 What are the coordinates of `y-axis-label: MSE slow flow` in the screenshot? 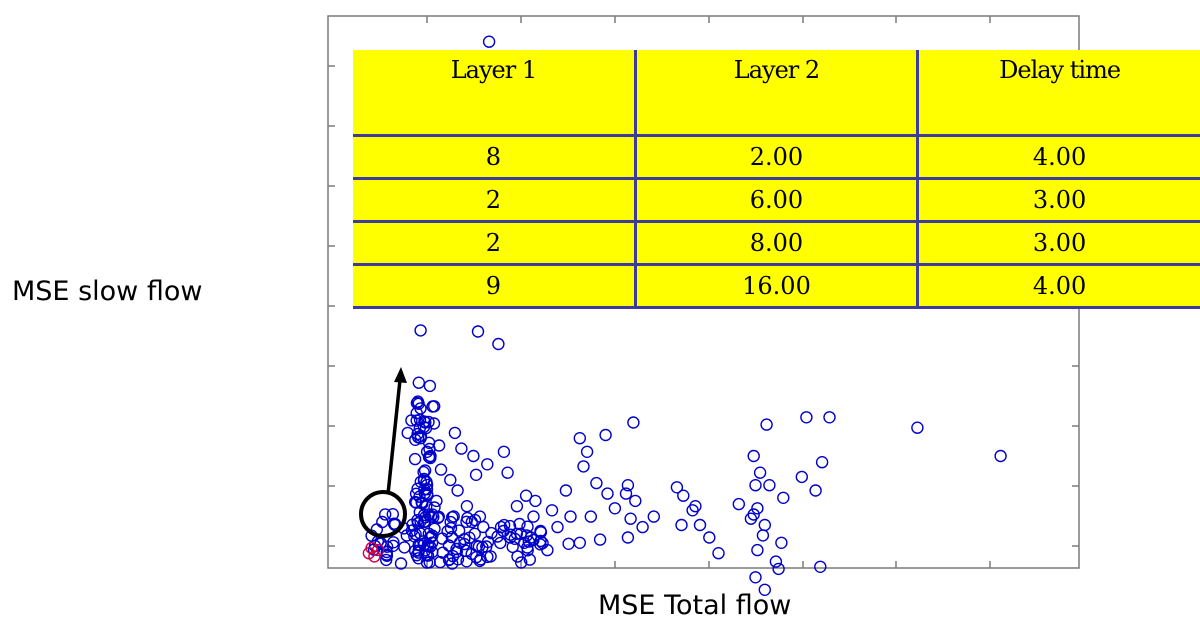 It's located at (107, 291).